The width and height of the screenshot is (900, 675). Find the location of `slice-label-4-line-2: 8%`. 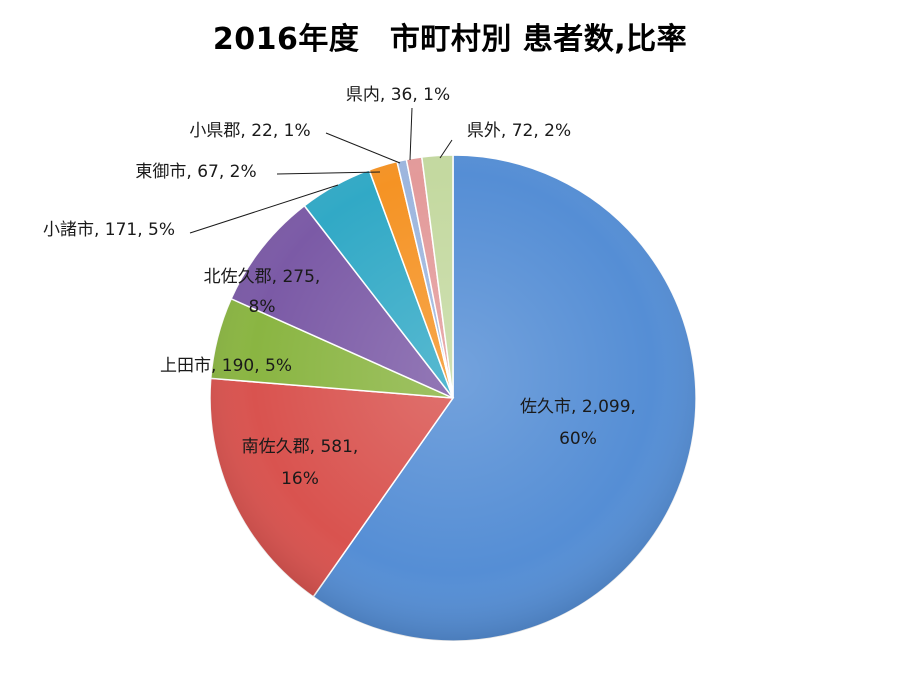

slice-label-4-line-2: 8% is located at coordinates (262, 307).